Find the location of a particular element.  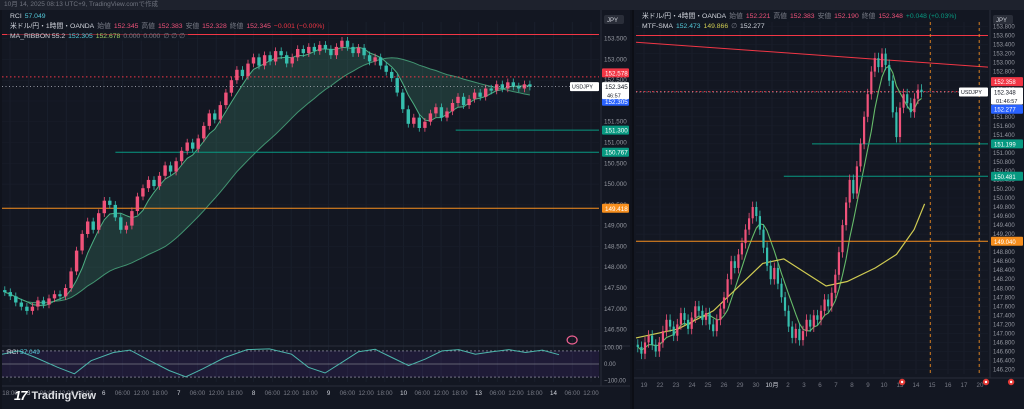

price-axis-label: 151.300 is located at coordinates (615, 130).